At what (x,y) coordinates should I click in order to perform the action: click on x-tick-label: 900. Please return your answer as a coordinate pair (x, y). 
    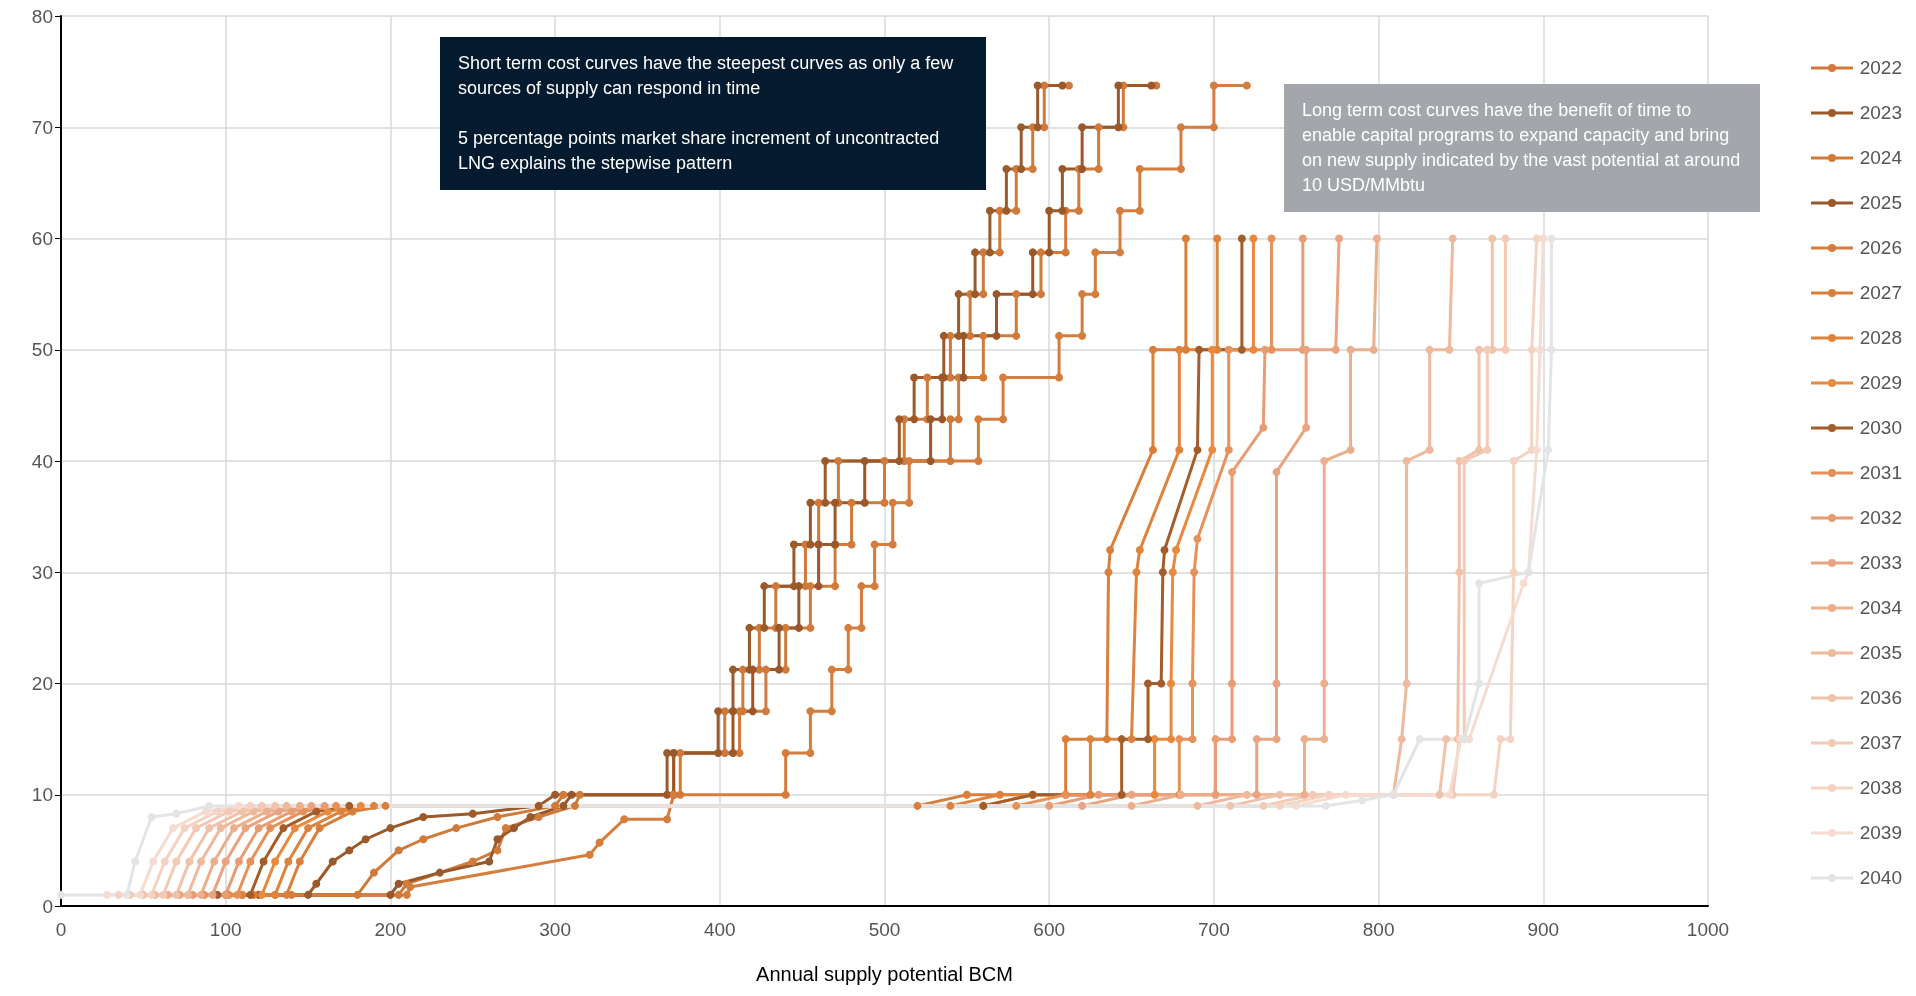
    Looking at the image, I should click on (1543, 929).